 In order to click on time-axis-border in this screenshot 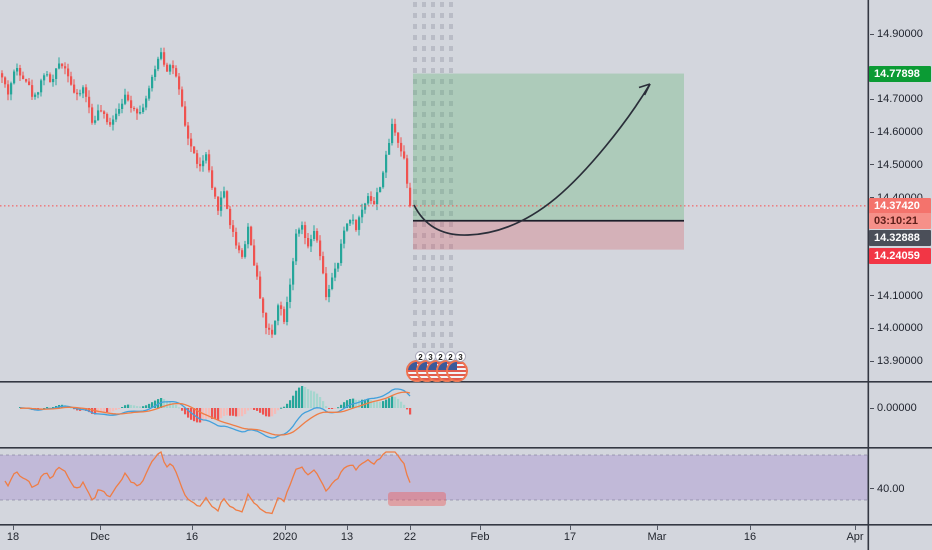, I will do `click(466, 525)`.